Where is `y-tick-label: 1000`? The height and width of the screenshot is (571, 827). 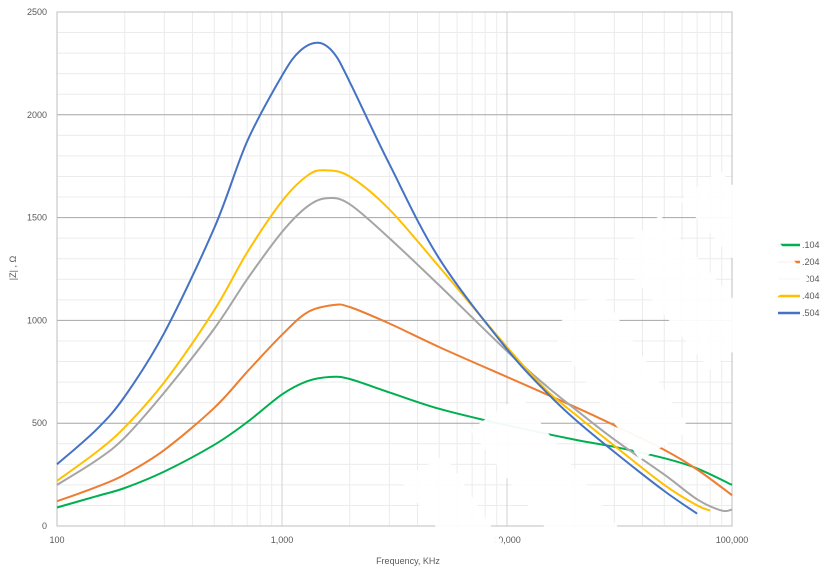
y-tick-label: 1000 is located at coordinates (37, 320).